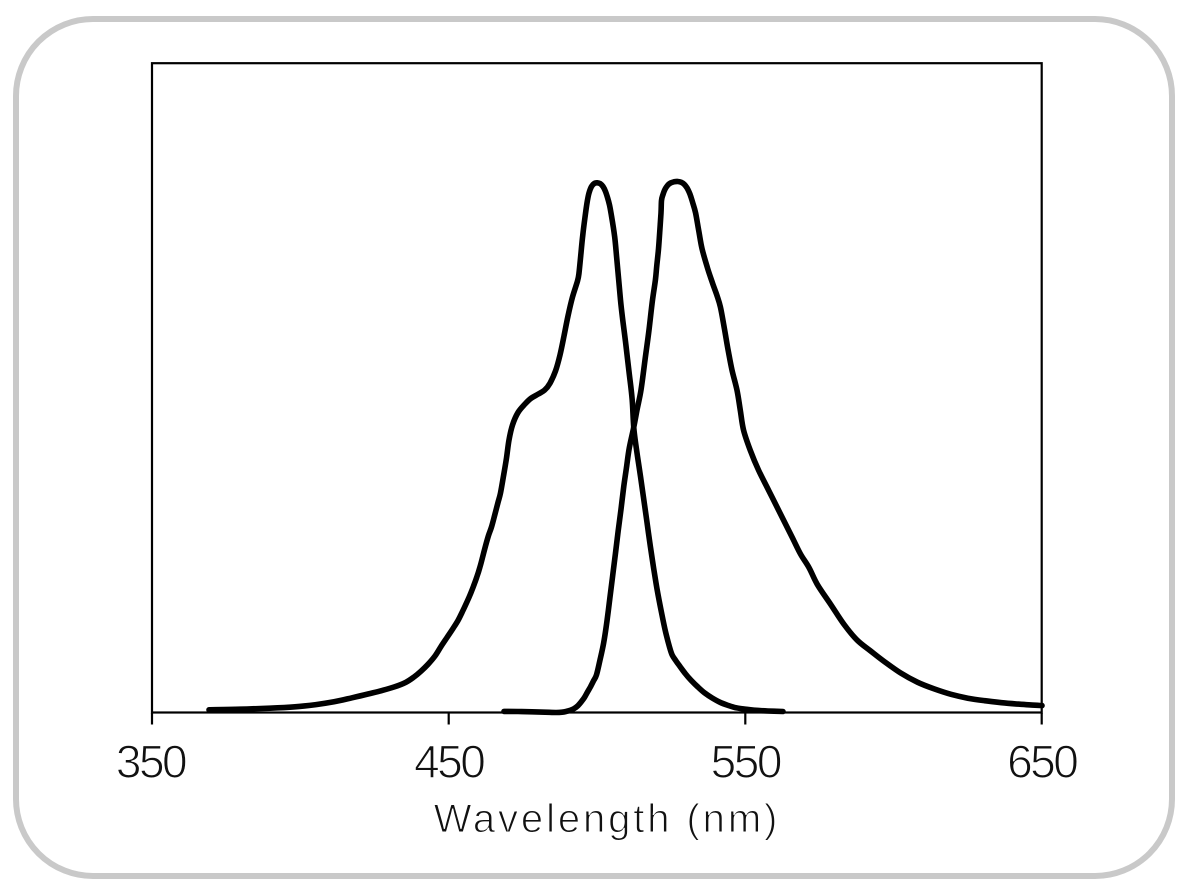  I want to click on svg-text: 350, so click(151, 762).